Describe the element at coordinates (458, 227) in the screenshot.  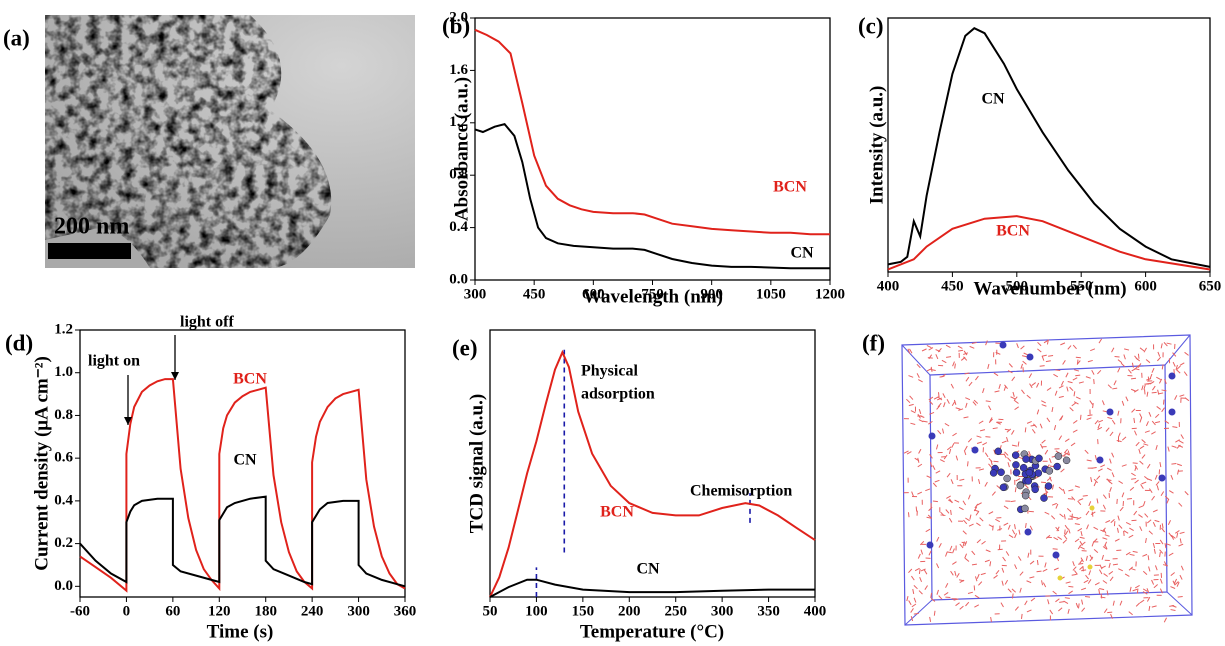
I see `y-tick-label: 0.4` at that location.